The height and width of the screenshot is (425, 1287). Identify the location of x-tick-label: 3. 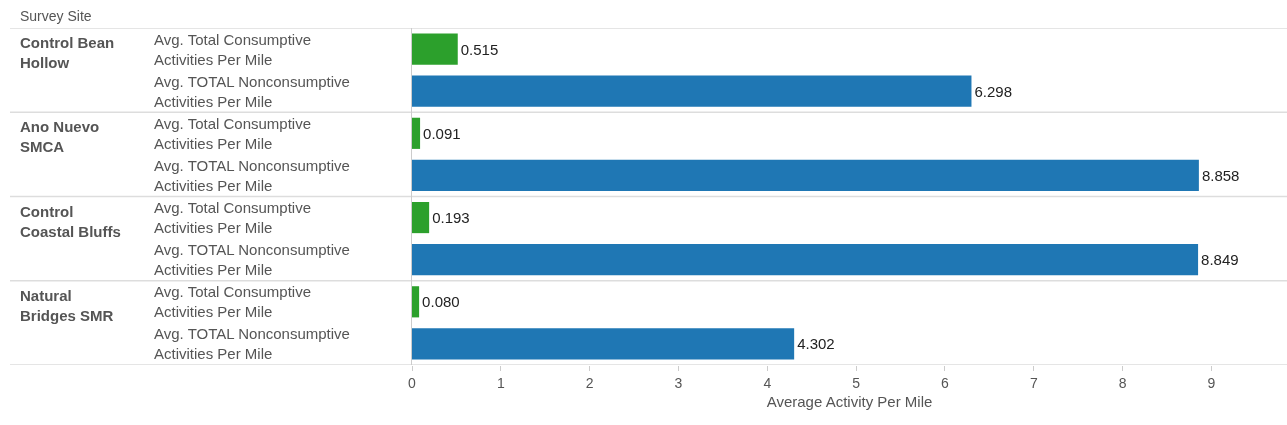
(678, 382).